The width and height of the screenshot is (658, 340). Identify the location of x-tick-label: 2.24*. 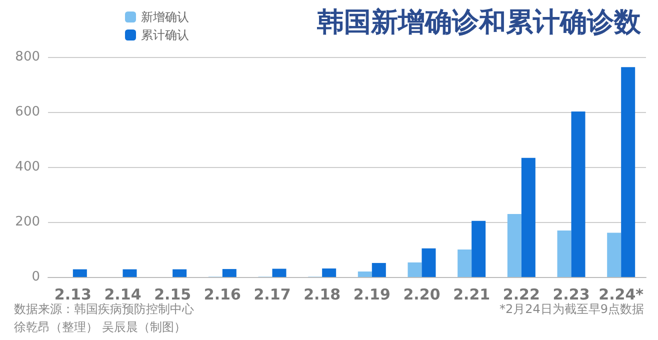
(621, 295).